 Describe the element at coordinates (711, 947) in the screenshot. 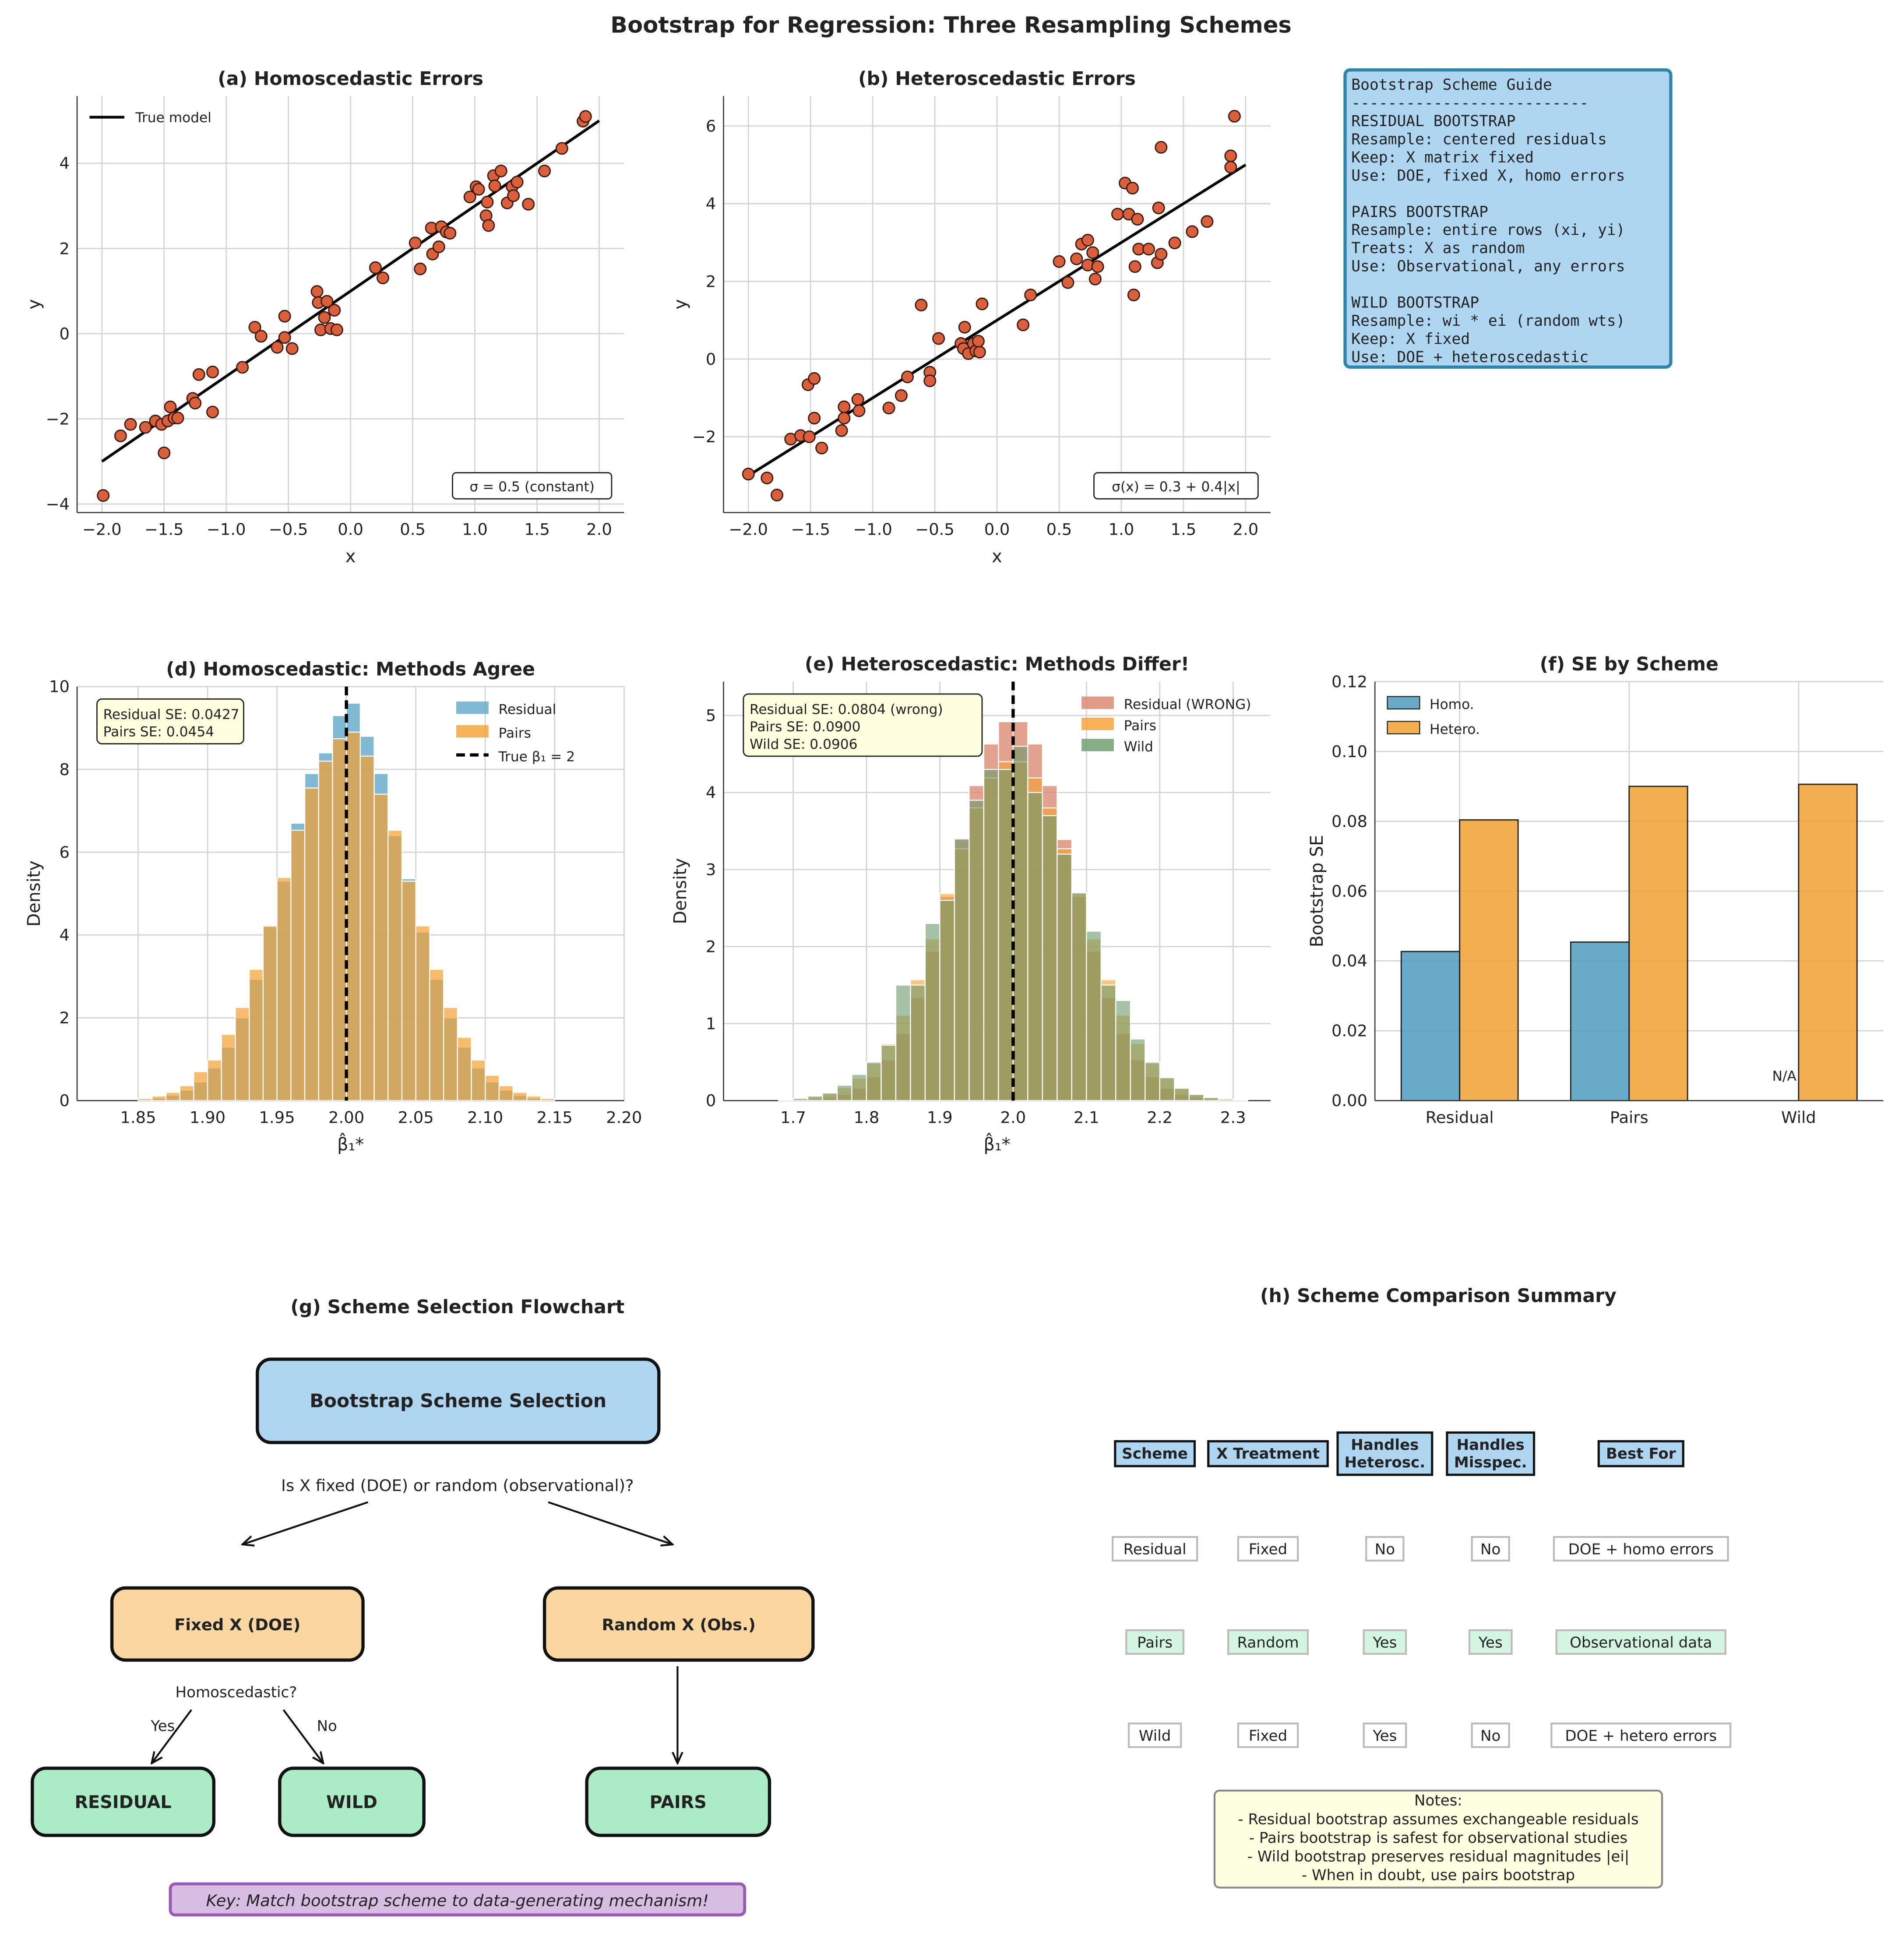

I see `y-tick-label: 2` at that location.